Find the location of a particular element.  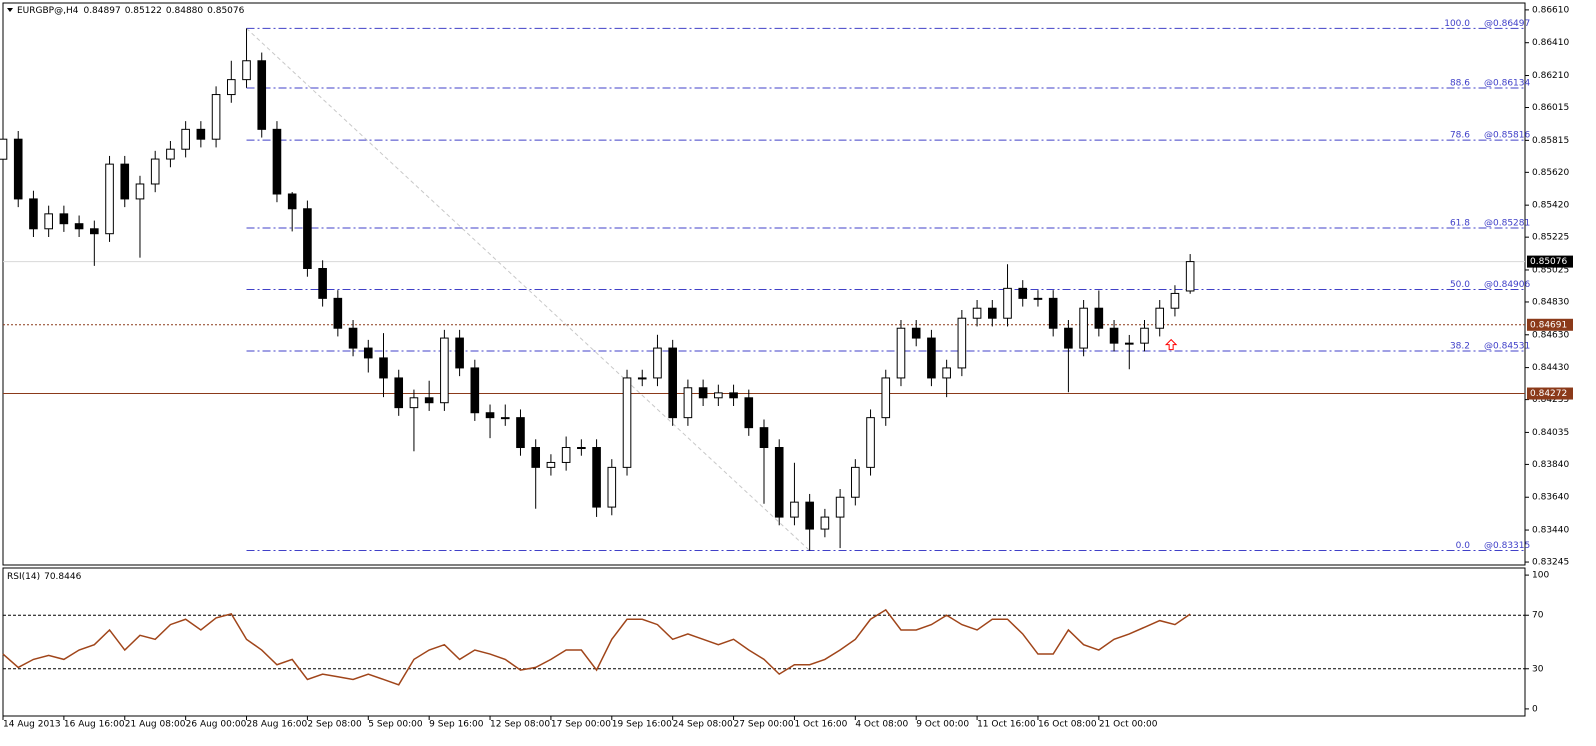

fib-level-label: 100.0 is located at coordinates (1457, 24).